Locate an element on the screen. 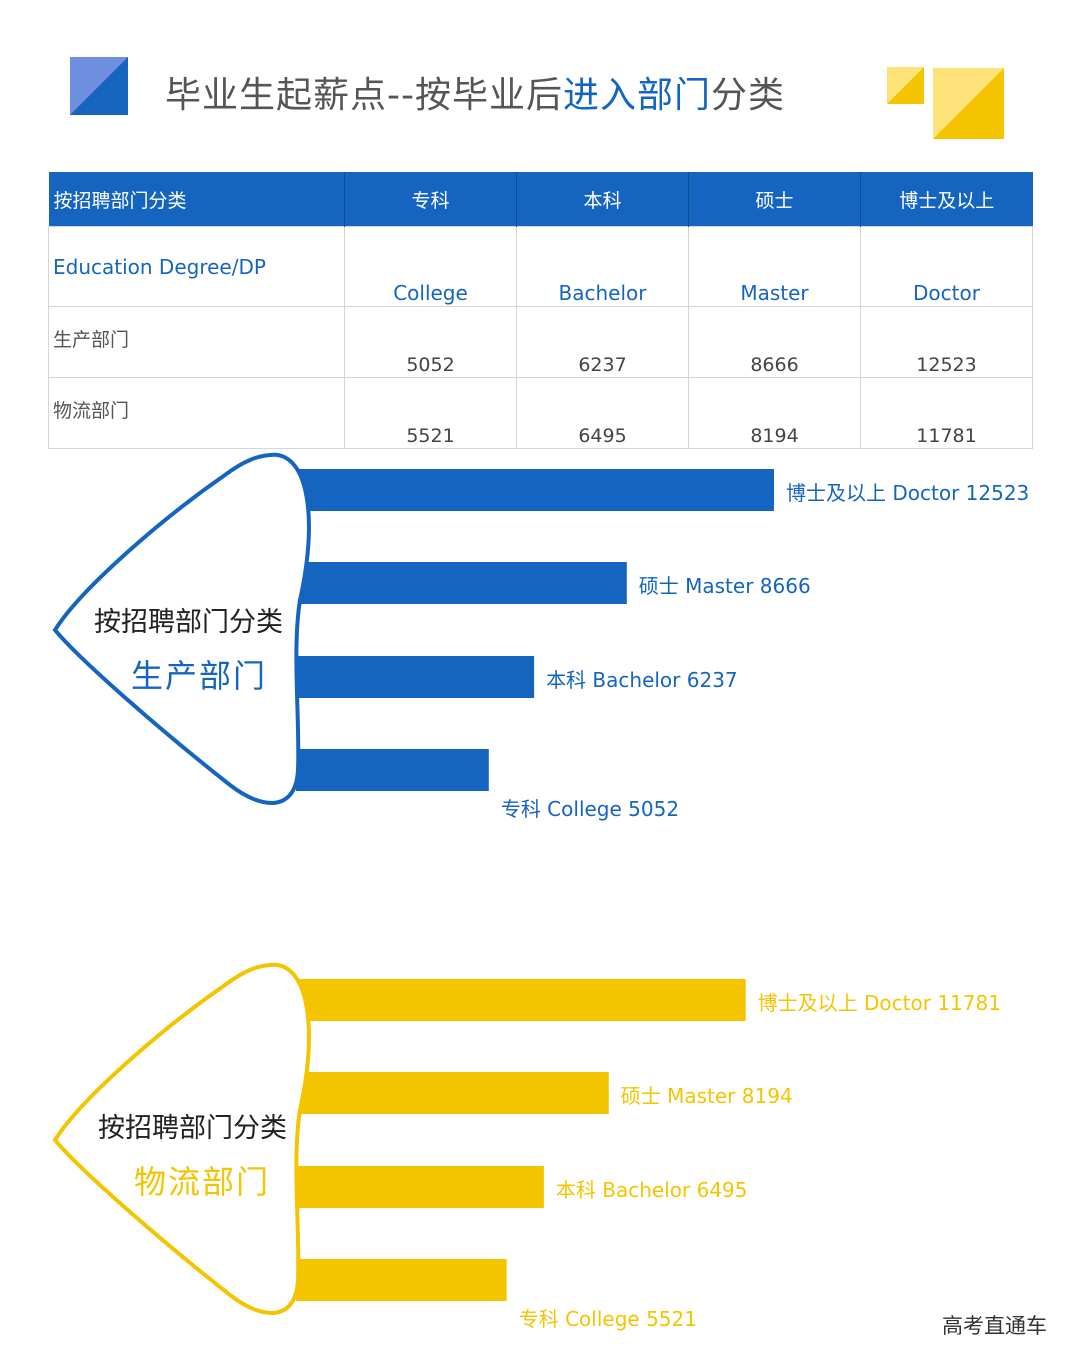 This screenshot has height=1363, width=1080. decor-square-blue is located at coordinates (99, 86).